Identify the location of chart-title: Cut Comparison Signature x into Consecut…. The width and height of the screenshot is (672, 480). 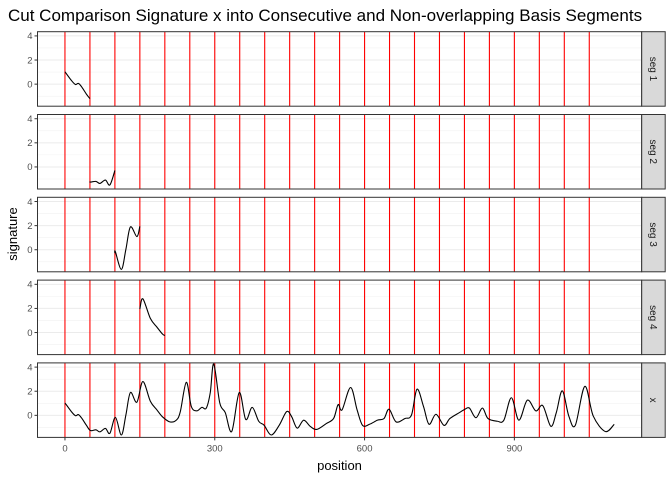
(325, 15).